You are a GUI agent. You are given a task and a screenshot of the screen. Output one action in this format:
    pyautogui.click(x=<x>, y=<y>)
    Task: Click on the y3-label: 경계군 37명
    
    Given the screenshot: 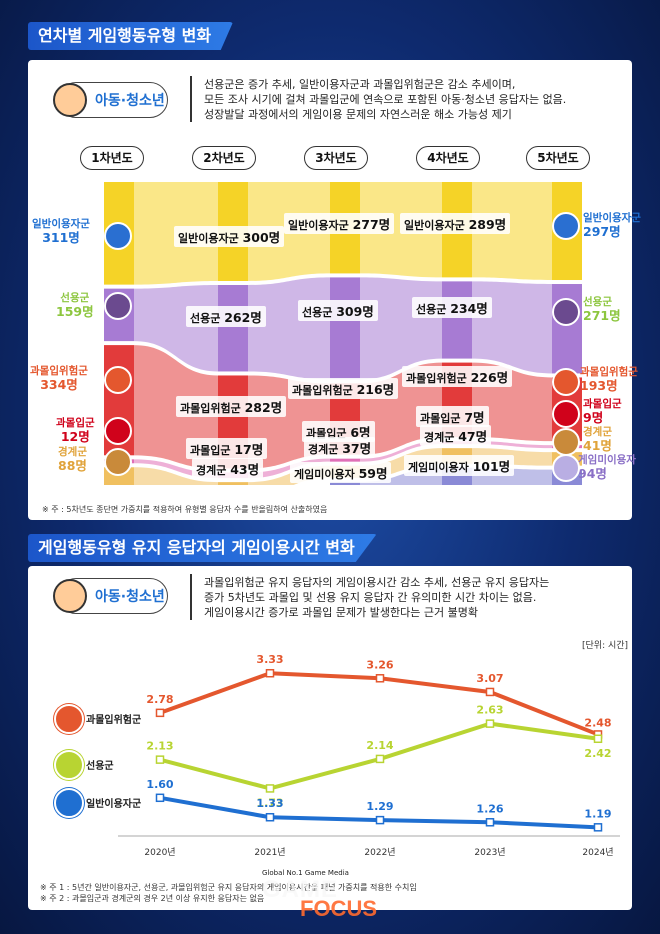 What is the action you would take?
    pyautogui.click(x=340, y=447)
    